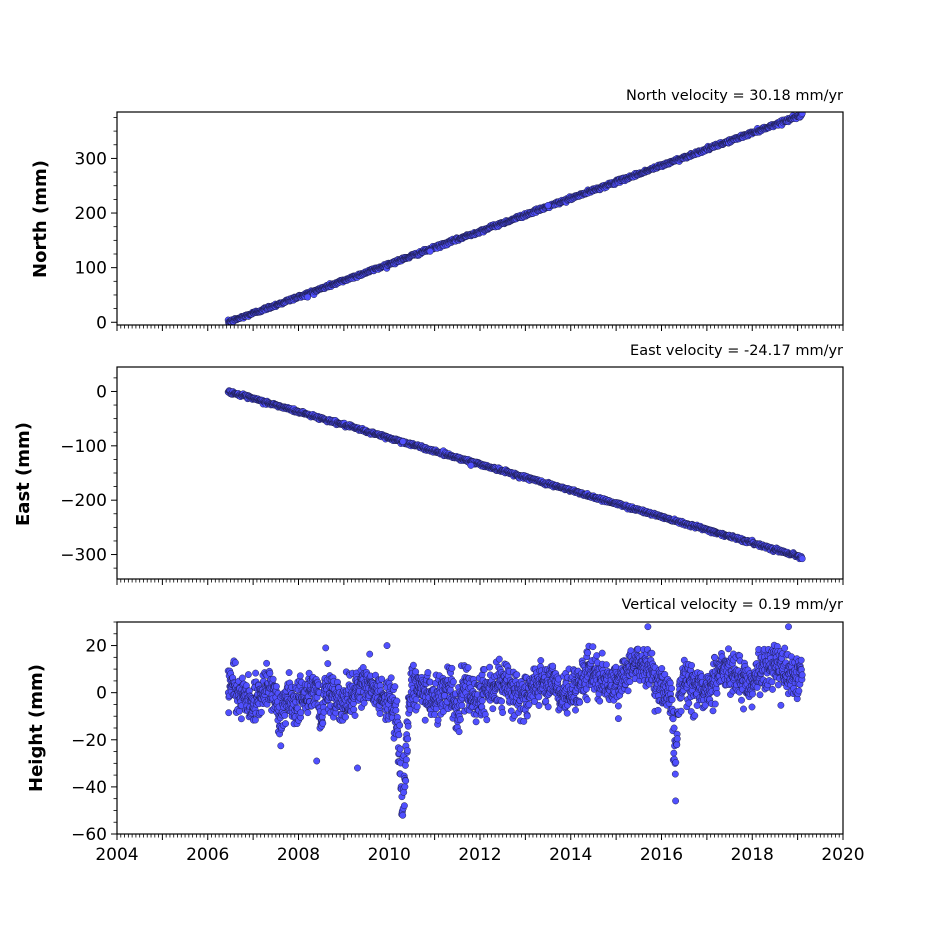 This screenshot has height=937, width=937. What do you see at coordinates (83, 501) in the screenshot?
I see `y-tick-label: −200` at bounding box center [83, 501].